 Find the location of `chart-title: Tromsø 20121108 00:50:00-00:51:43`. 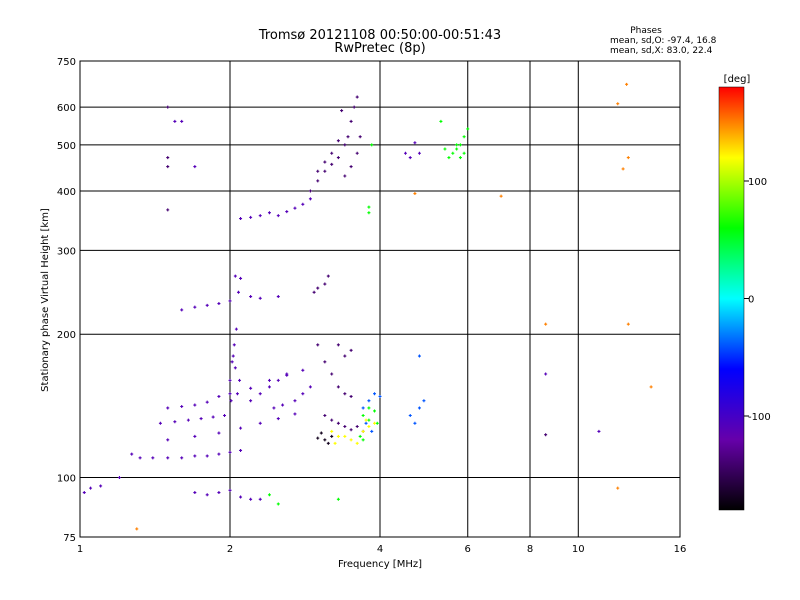

chart-title: Tromsø 20121108 00:50:00-00:51:43 is located at coordinates (379, 35).